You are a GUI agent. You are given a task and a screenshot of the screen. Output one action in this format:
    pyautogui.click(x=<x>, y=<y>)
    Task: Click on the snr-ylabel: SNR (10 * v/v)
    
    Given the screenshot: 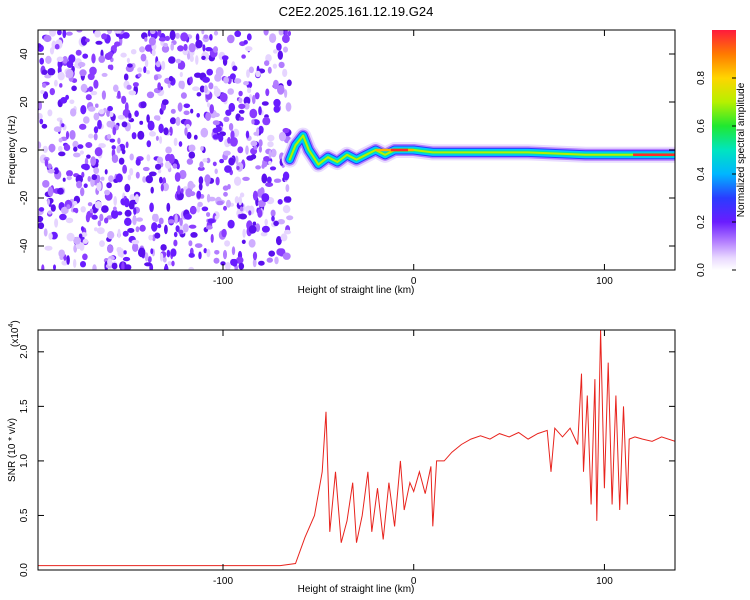 What is the action you would take?
    pyautogui.click(x=12, y=450)
    